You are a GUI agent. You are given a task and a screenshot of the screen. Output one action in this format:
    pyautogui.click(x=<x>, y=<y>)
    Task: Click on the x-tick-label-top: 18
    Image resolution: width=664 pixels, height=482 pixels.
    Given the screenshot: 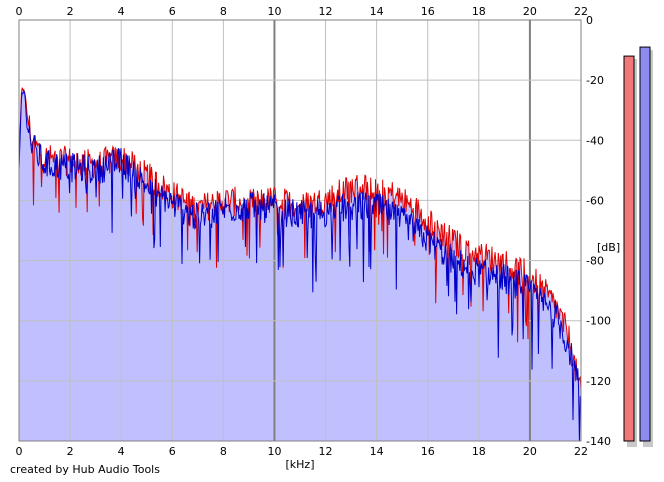 What is the action you would take?
    pyautogui.click(x=479, y=11)
    